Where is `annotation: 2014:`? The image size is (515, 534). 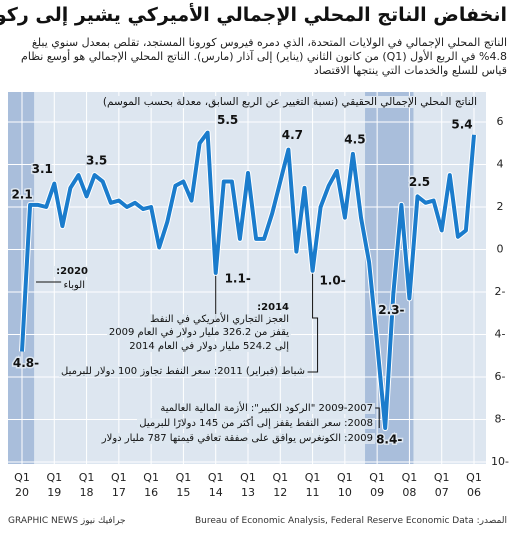 annotation: 2014: is located at coordinates (273, 307).